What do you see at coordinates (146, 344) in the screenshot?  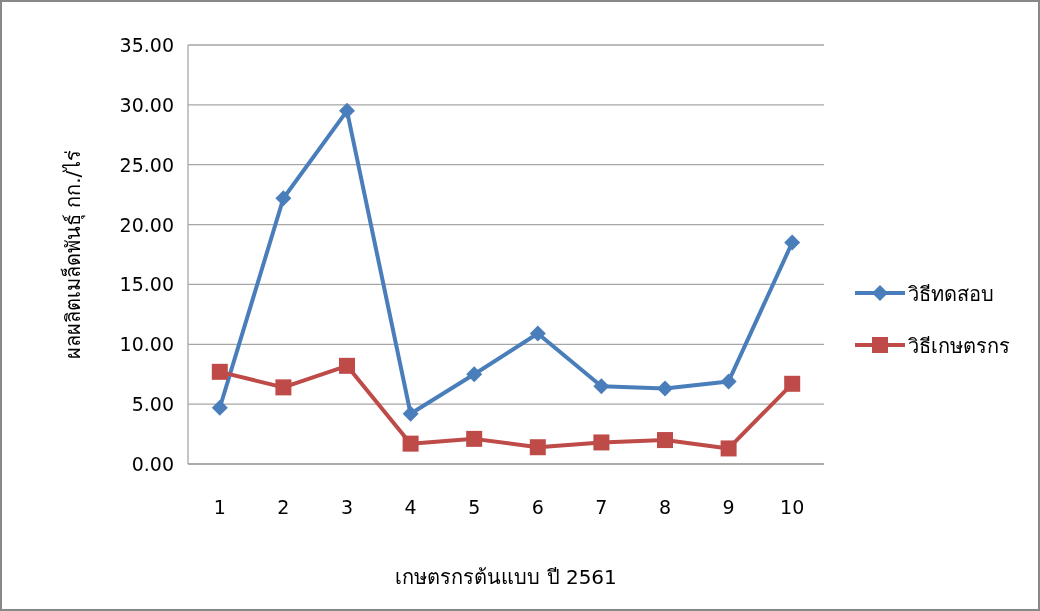 I see `y-tick-label: 10.00` at bounding box center [146, 344].